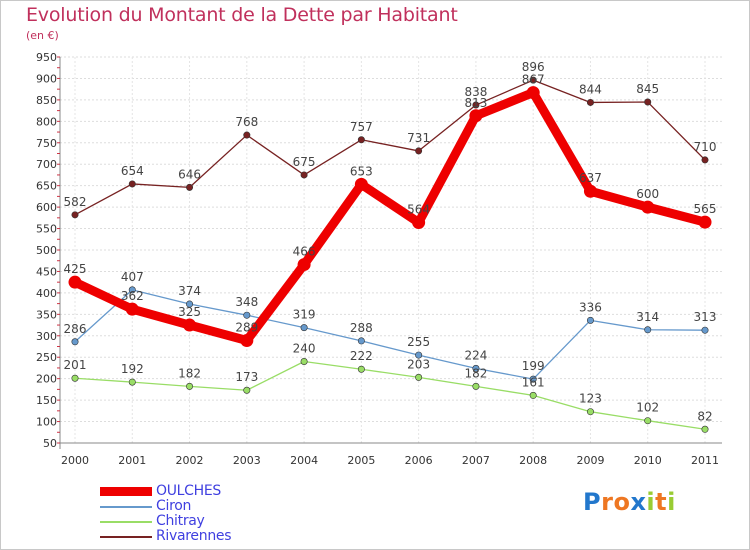 Image resolution: width=750 pixels, height=550 pixels. I want to click on data-label-rivarennes: 896, so click(533, 67).